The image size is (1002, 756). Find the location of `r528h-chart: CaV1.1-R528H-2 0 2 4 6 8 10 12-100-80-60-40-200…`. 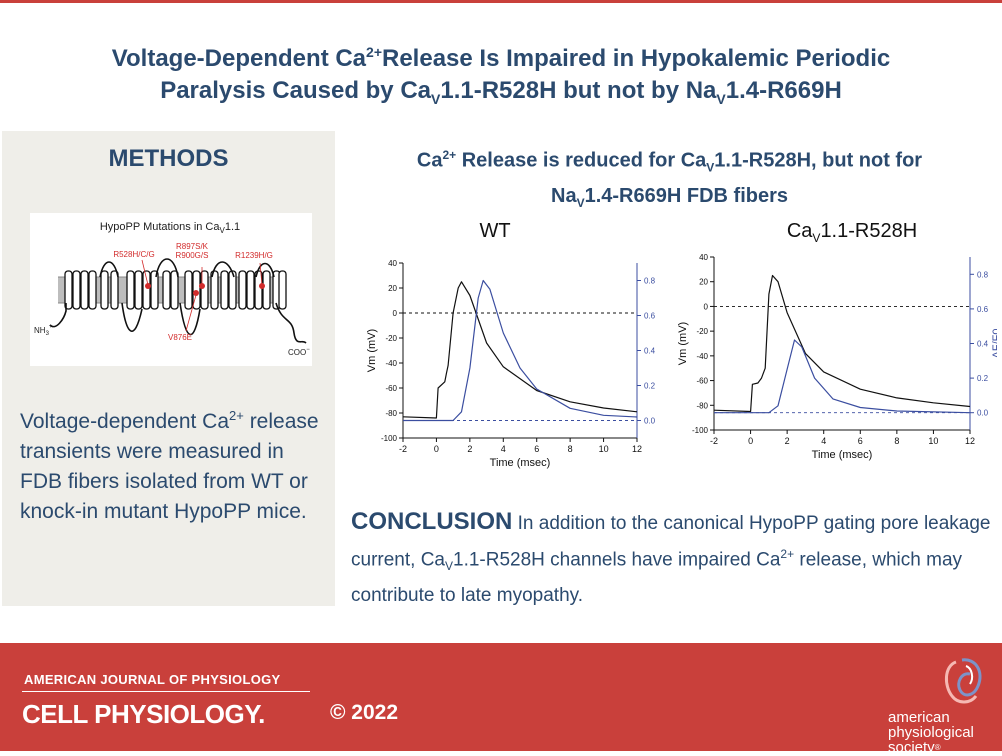

r528h-chart: CaV1.1-R528H-2 0 2 4 6 8 10 12-100-80-60-40-200… is located at coordinates (837, 340).